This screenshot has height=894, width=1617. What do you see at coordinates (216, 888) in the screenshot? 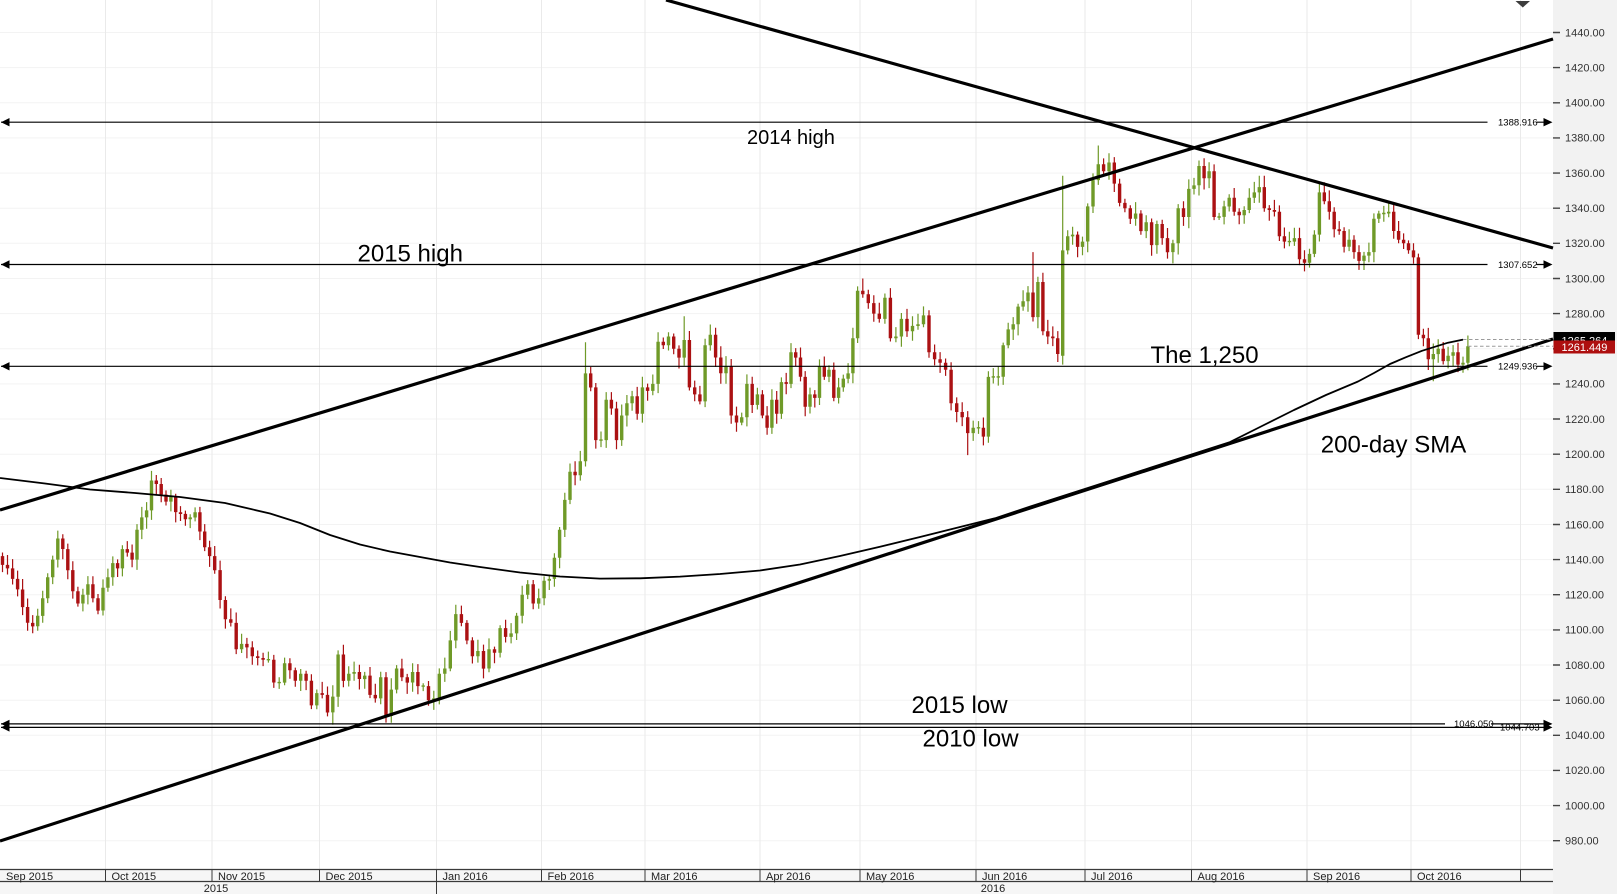
I see `svg-text: 2015` at bounding box center [216, 888].